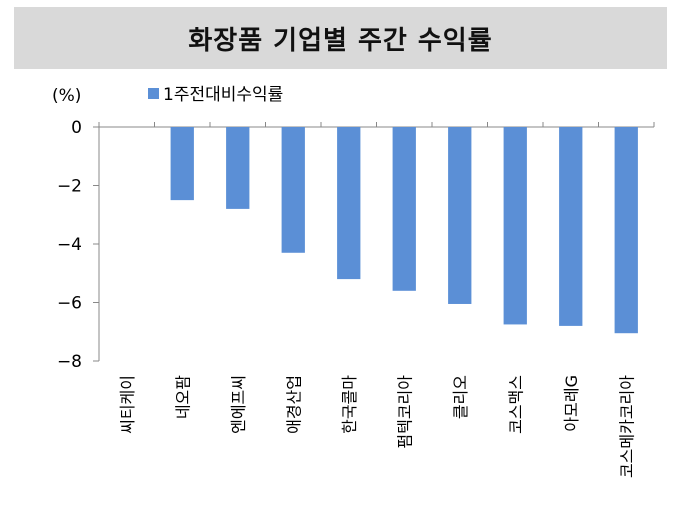  Describe the element at coordinates (69, 304) in the screenshot. I see `y-tick-label: −6` at that location.